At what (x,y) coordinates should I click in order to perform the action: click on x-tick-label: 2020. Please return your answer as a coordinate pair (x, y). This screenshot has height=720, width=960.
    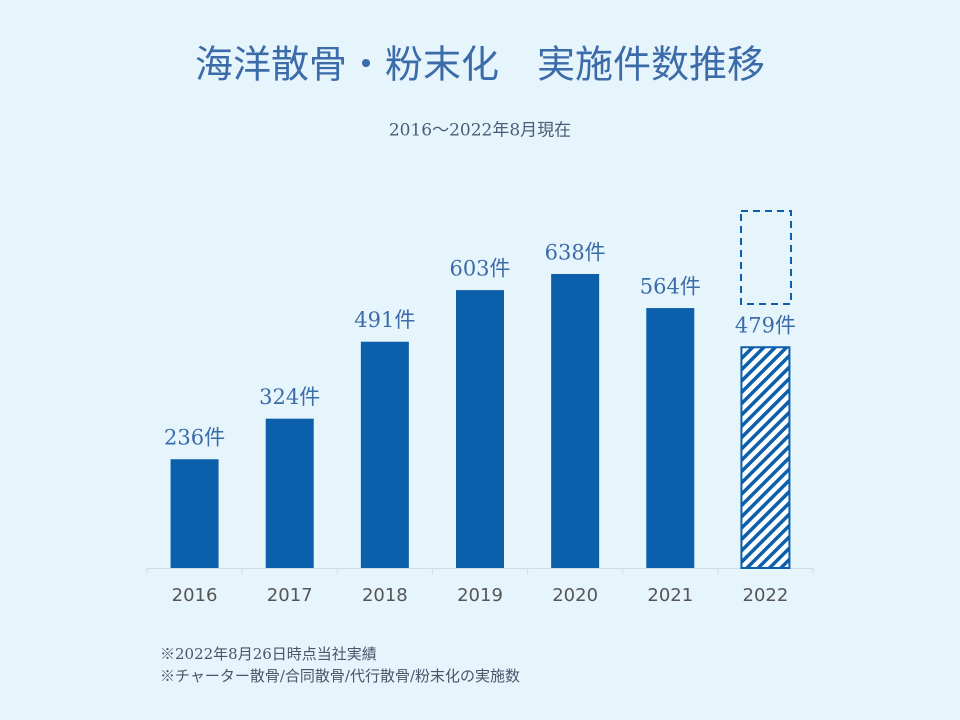
    Looking at the image, I should click on (575, 595).